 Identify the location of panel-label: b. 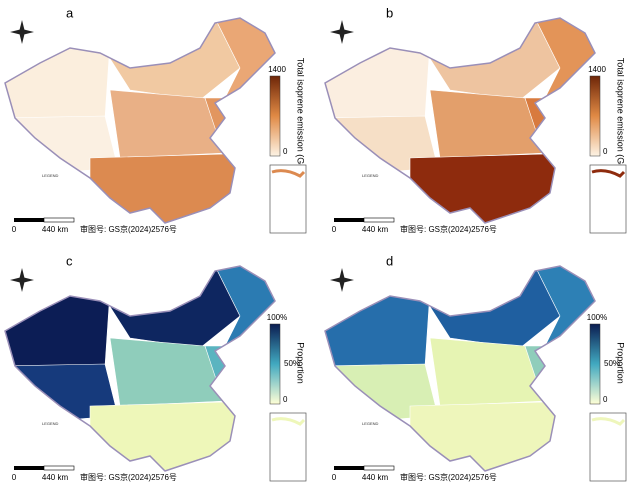
(389, 12).